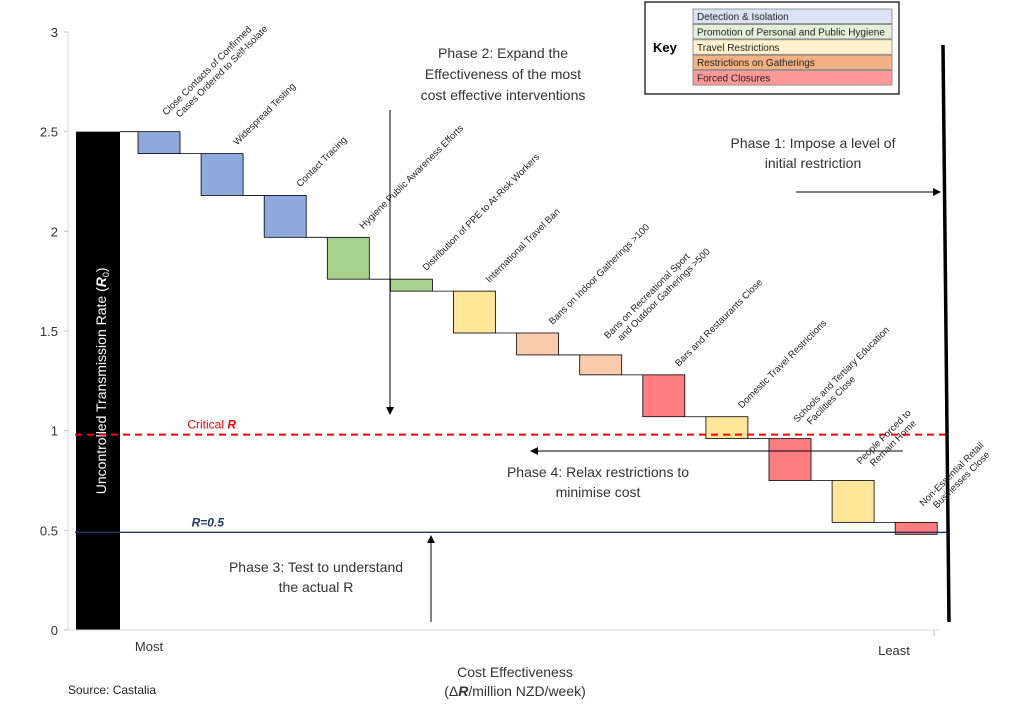 This screenshot has height=712, width=1030. What do you see at coordinates (54, 231) in the screenshot?
I see `y-tick-label: 2` at bounding box center [54, 231].